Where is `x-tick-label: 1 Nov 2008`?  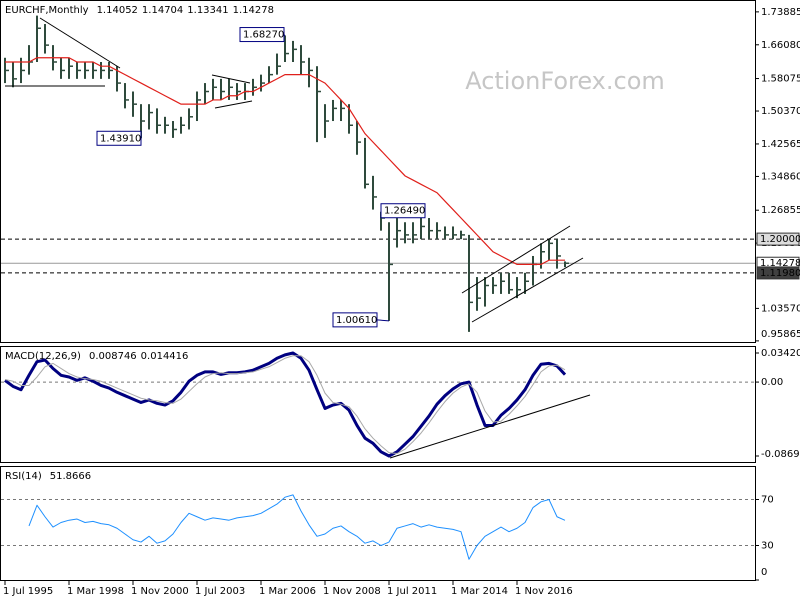 x-tick-label: 1 Nov 2008 is located at coordinates (352, 591).